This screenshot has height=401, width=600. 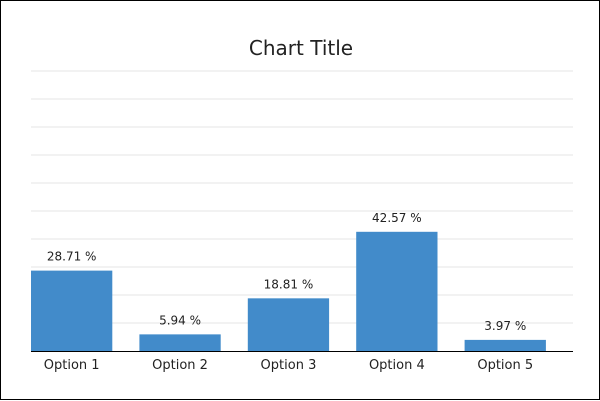 I want to click on data-label-1: 28.71 %, so click(x=72, y=257).